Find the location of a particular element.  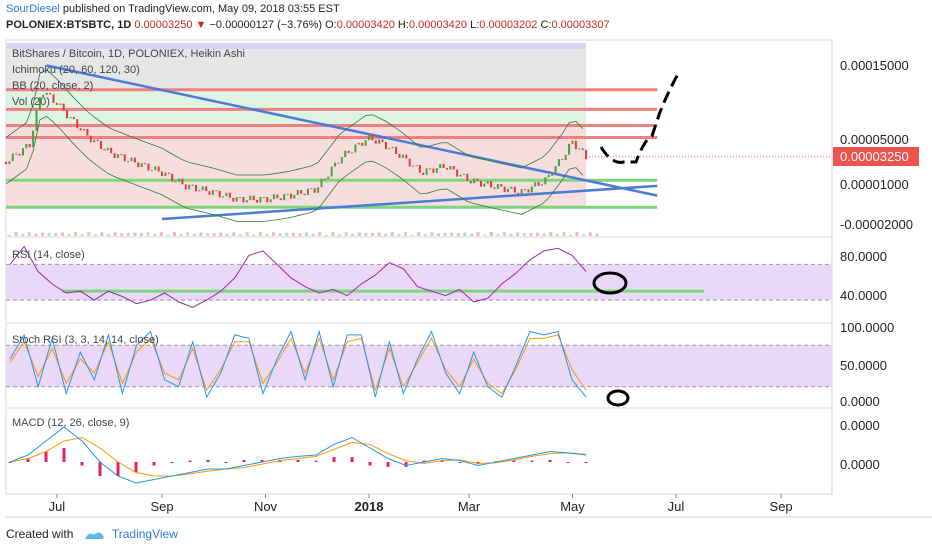

c-label: C: is located at coordinates (546, 25).